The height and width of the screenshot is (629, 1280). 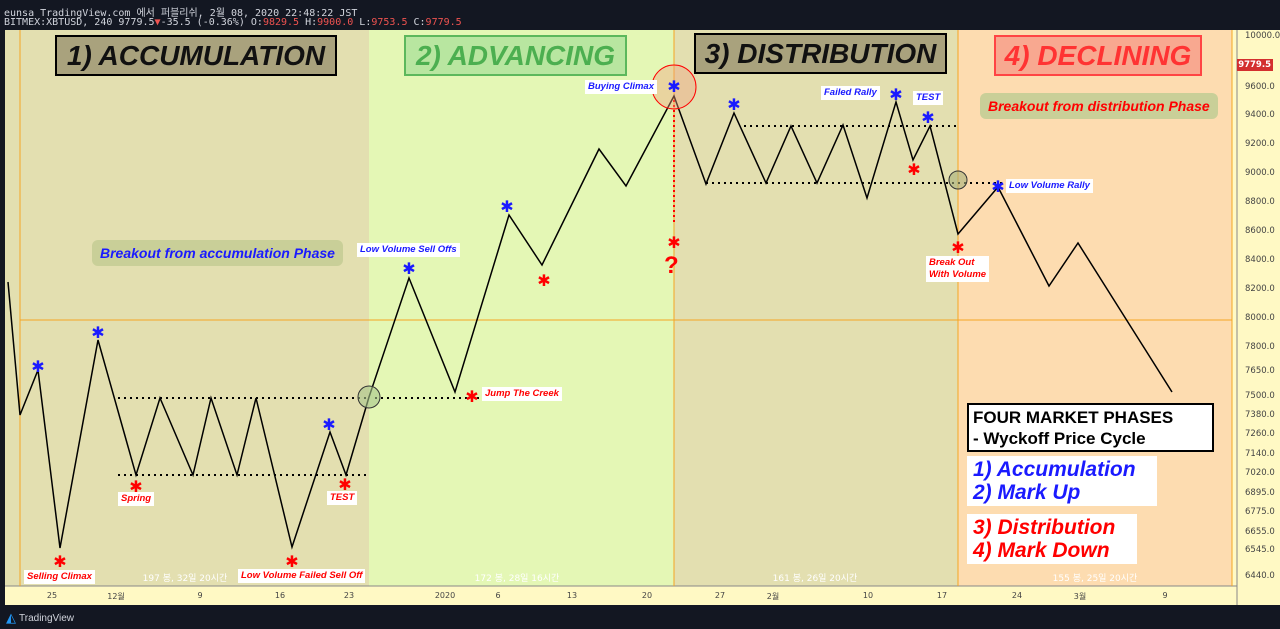 I want to click on label-low-volume-failed-sell-off: Low Volume Failed Sell Off, so click(x=302, y=576).